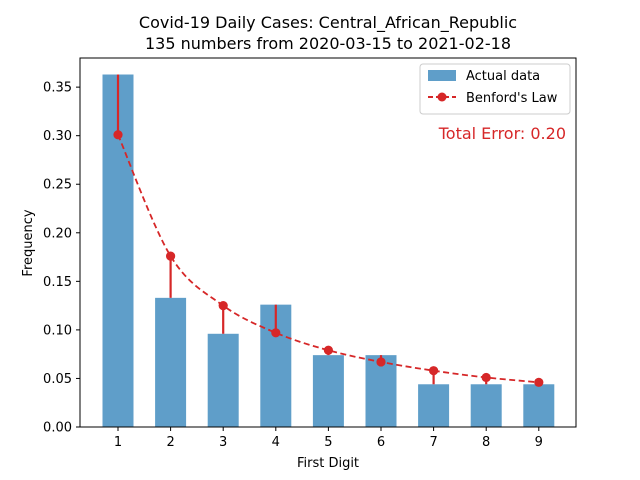  I want to click on x-axis-label: First Digit, so click(328, 463).